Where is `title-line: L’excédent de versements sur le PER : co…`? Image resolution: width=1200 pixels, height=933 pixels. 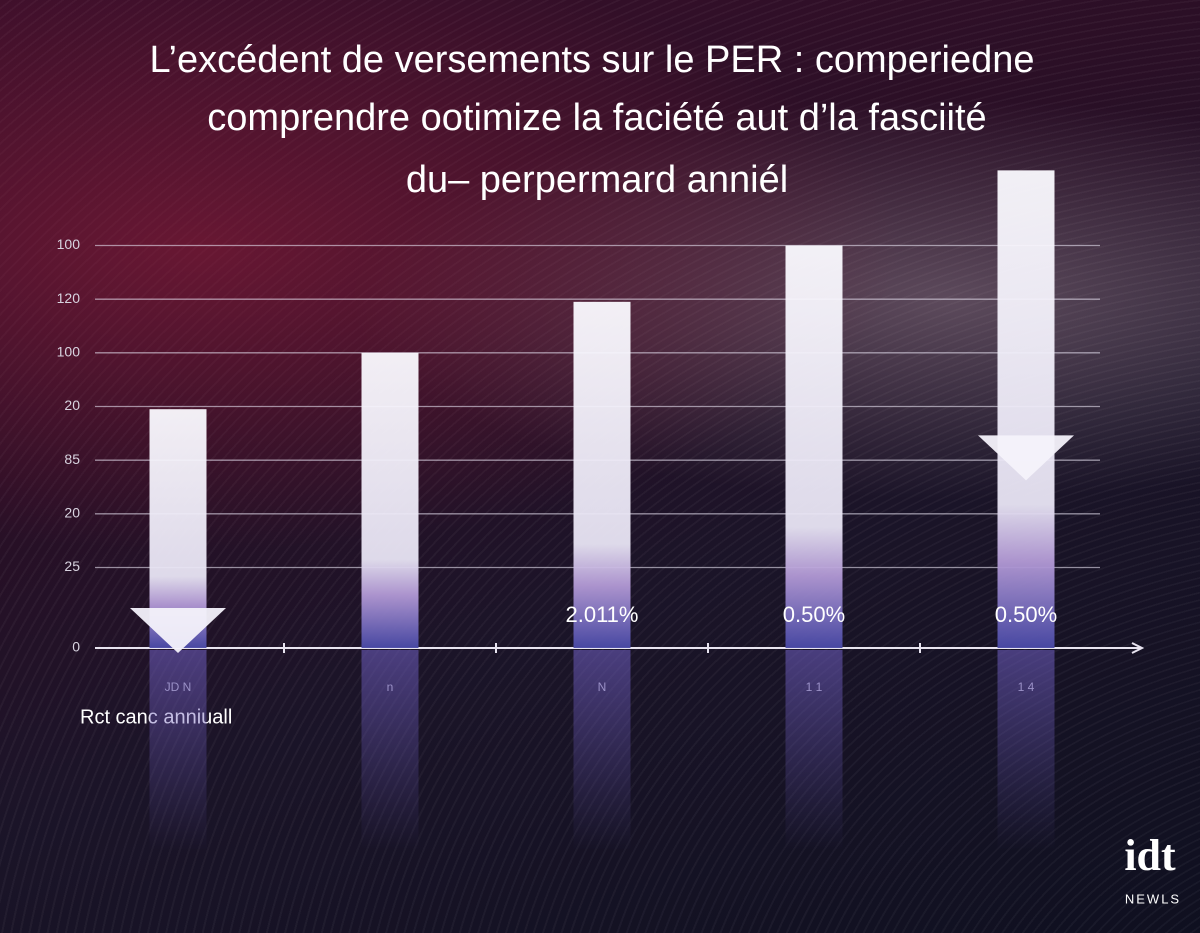 title-line: L’excédent de versements sur le PER : co… is located at coordinates (591, 60).